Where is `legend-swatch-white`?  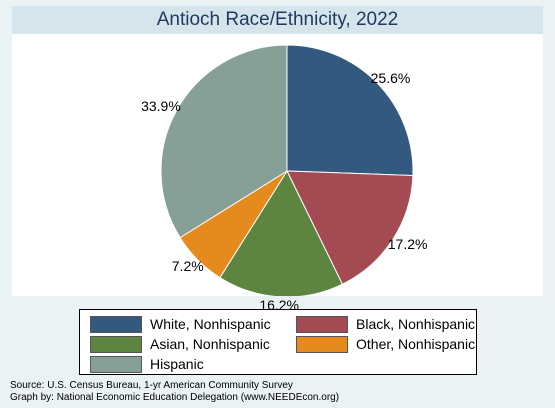
legend-swatch-white is located at coordinates (116, 324).